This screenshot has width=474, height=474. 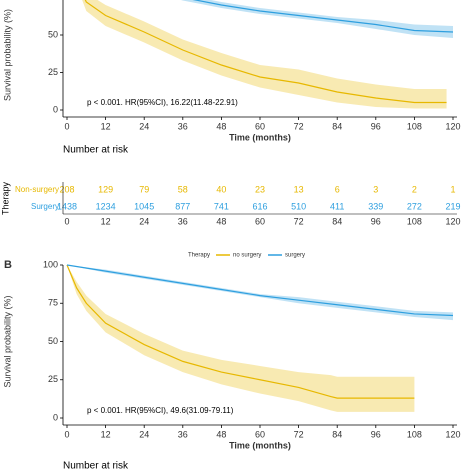 What do you see at coordinates (160, 410) in the screenshot?
I see `annotation: p < 0.001. HR(95%CI), 49.6(31.09-79.11)` at bounding box center [160, 410].